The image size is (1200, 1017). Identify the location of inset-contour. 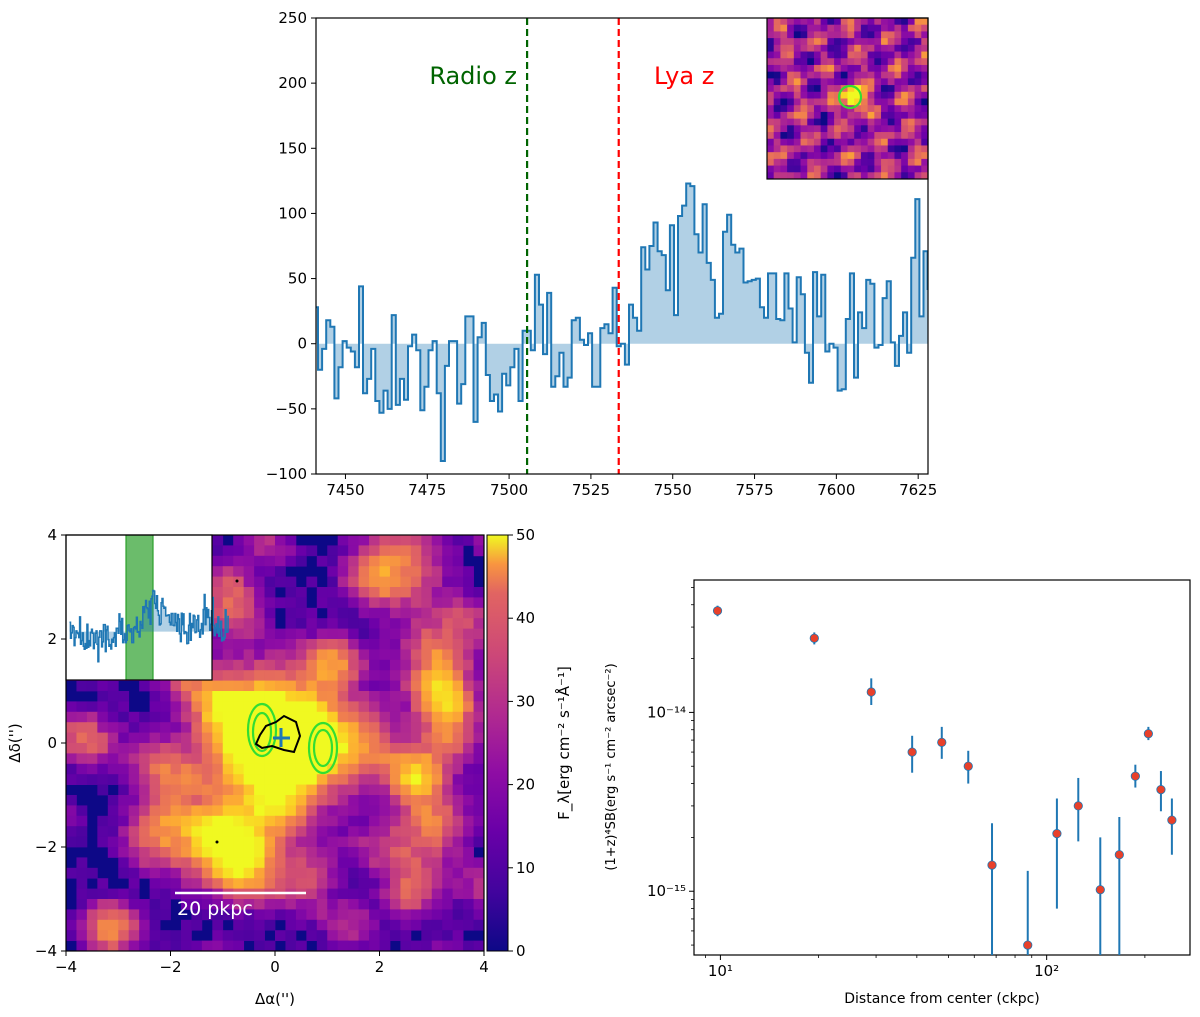
(850, 97).